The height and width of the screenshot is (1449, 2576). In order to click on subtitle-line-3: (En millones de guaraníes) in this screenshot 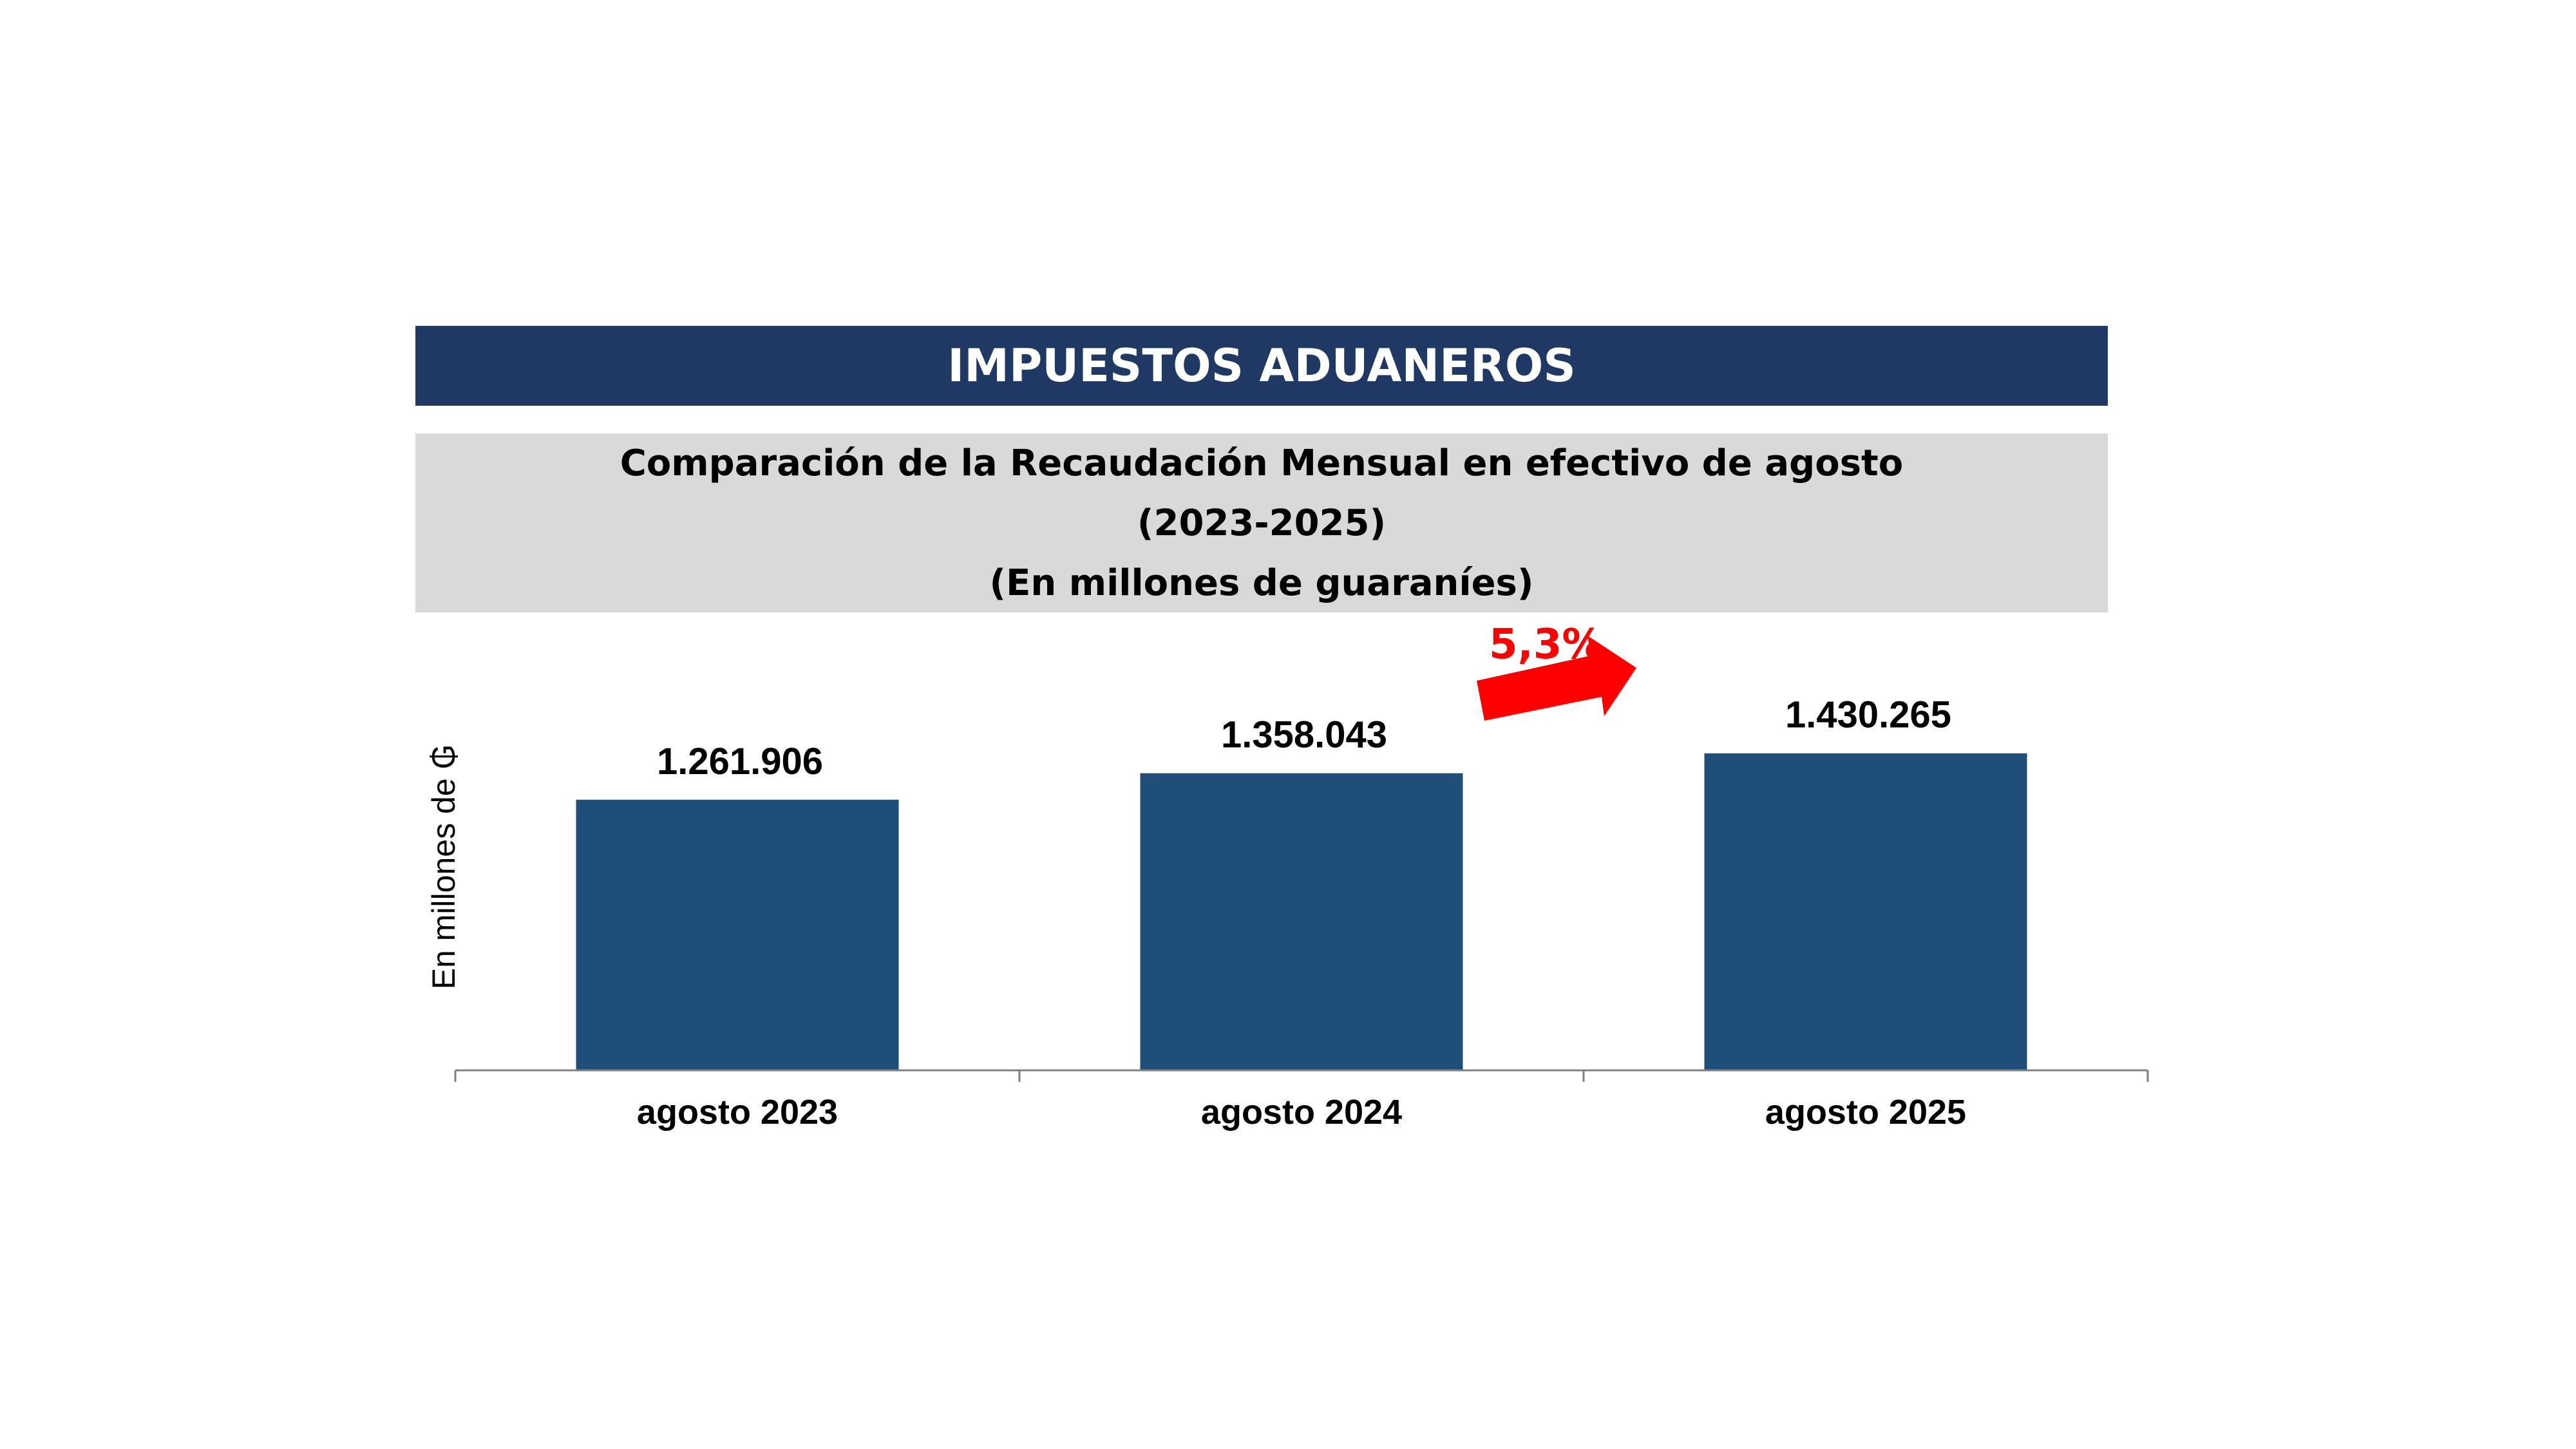, I will do `click(1261, 583)`.